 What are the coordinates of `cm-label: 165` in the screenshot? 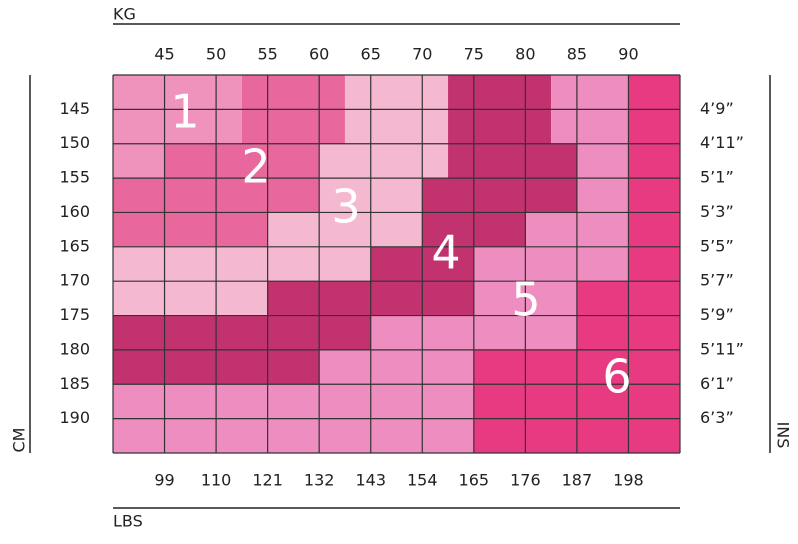 It's located at (74, 245).